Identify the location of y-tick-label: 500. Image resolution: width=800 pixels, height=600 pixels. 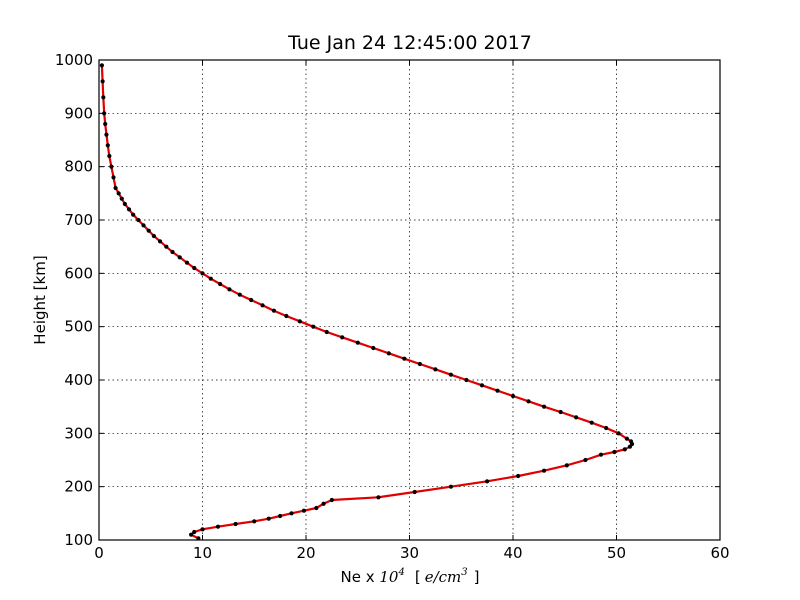
(78, 327).